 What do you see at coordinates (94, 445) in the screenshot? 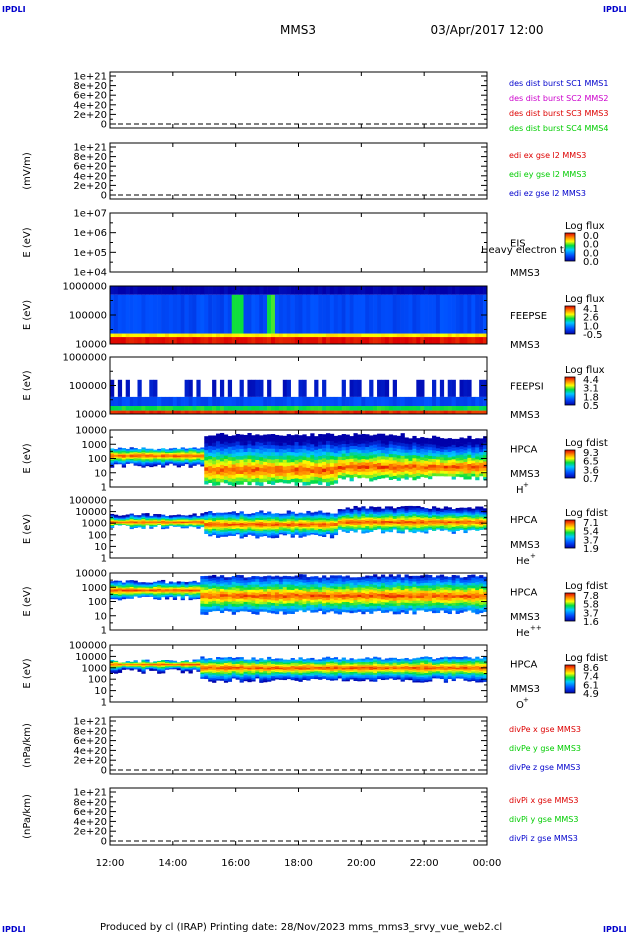
I see `y-tick-label: 1000` at bounding box center [94, 445].